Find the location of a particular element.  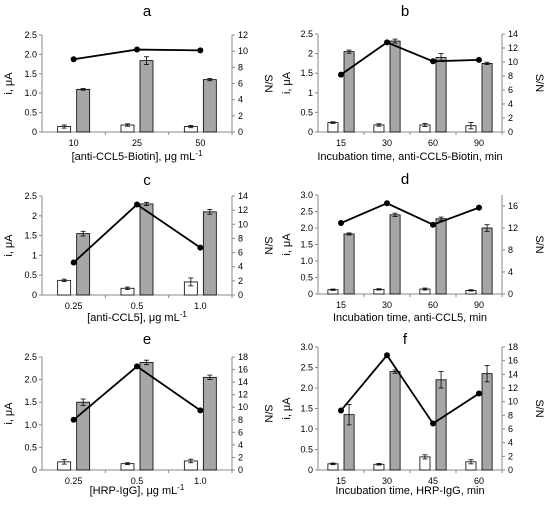

x-axis-label: Incubation time, anti-CCL5, min is located at coordinates (410, 318).